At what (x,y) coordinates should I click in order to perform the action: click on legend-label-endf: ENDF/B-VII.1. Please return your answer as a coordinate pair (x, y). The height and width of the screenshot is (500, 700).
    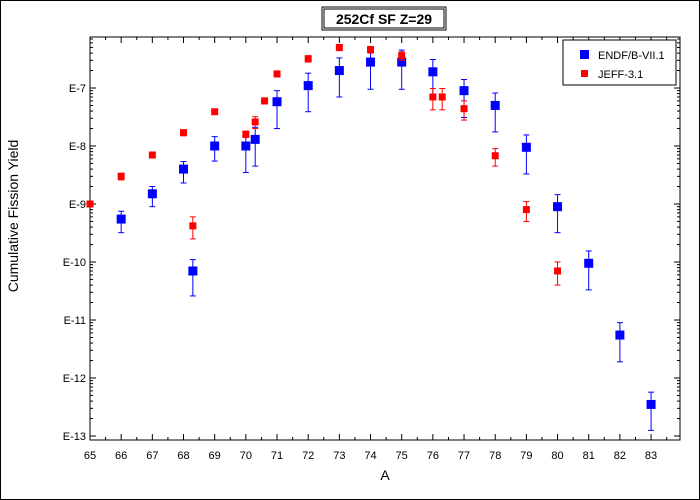
    Looking at the image, I should click on (631, 56).